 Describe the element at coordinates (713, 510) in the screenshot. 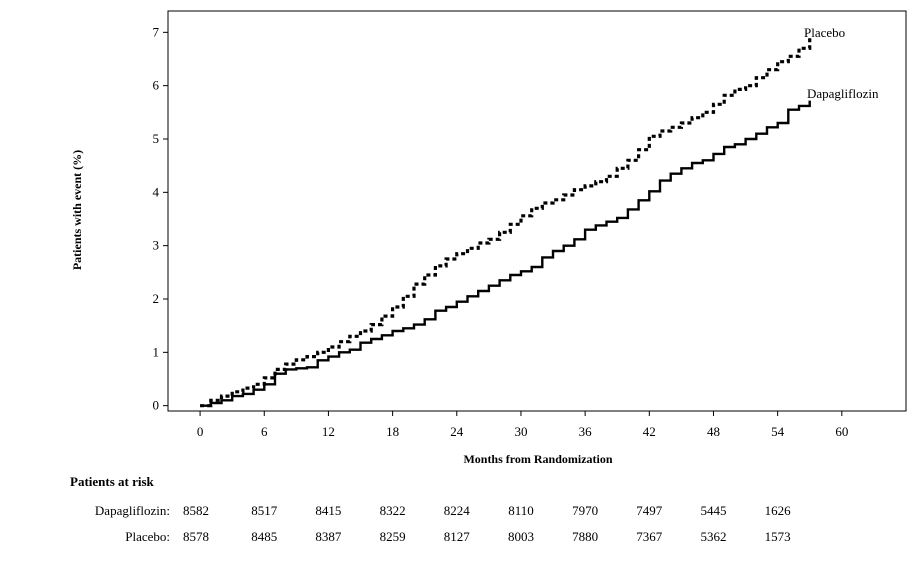

I see `risk-cell: 5445` at that location.